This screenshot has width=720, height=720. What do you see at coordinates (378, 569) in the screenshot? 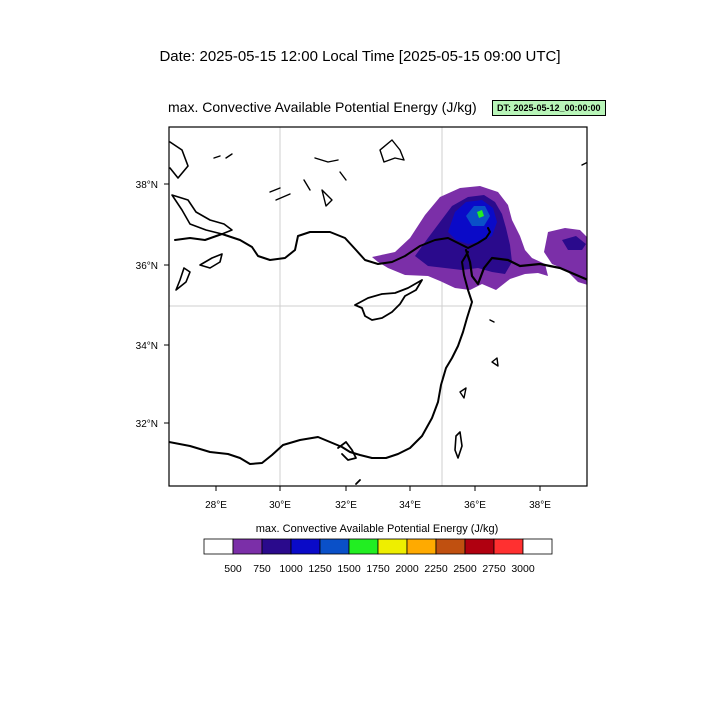
I see `colorbar-label: 1750` at bounding box center [378, 569].